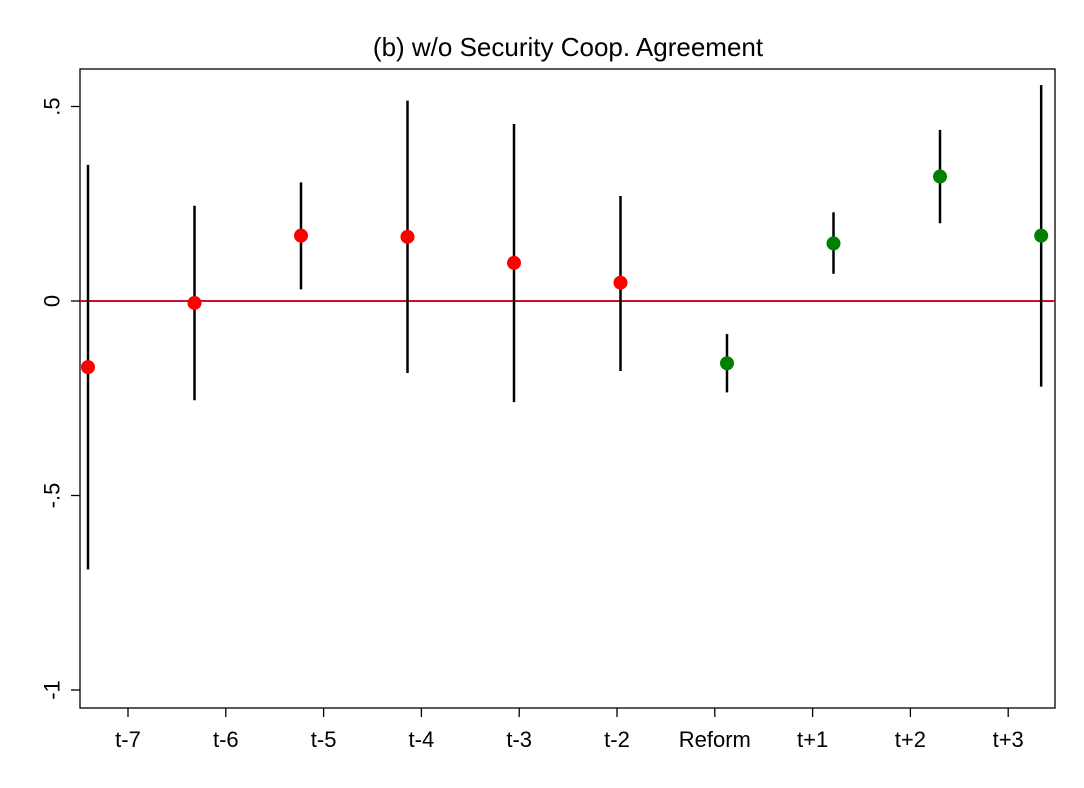 This screenshot has width=1084, height=788. What do you see at coordinates (617, 739) in the screenshot?
I see `x-tick-label: t-2` at bounding box center [617, 739].